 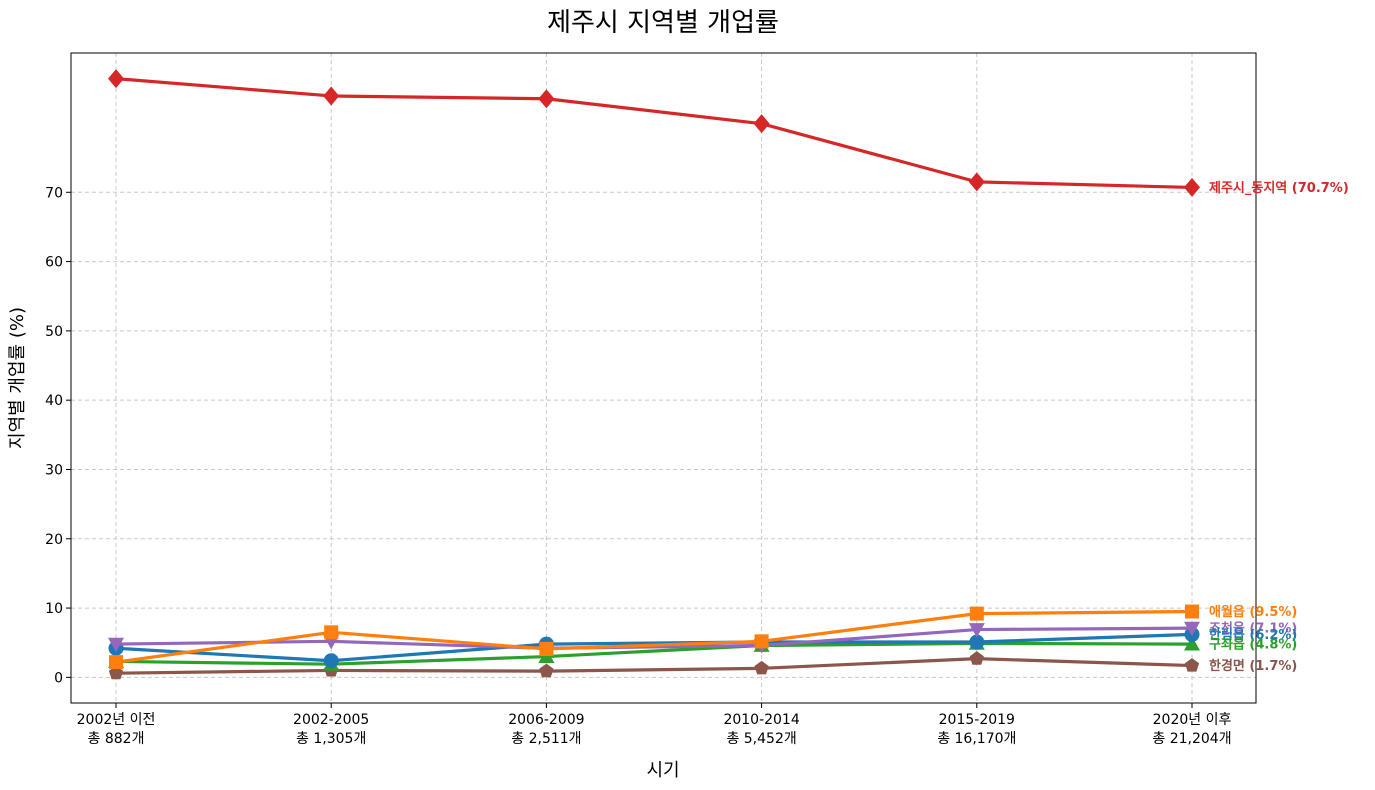 I want to click on y-tick-label: 40, so click(x=54, y=401).